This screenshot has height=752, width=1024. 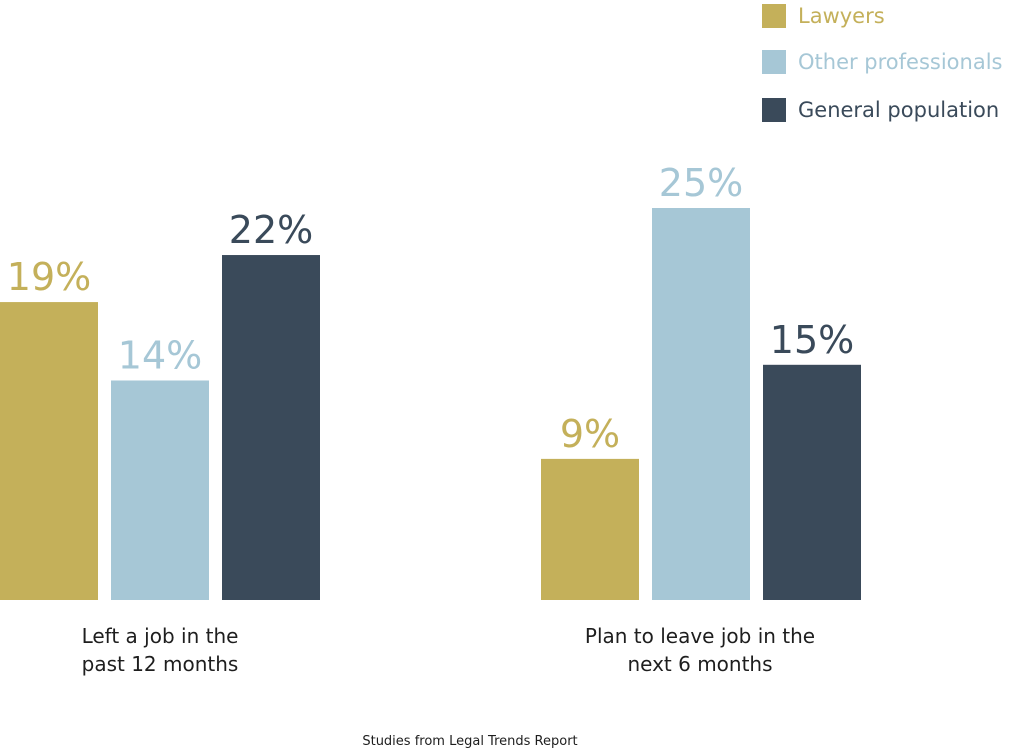 I want to click on data-label-lawyers-1: 19%, so click(x=49, y=277).